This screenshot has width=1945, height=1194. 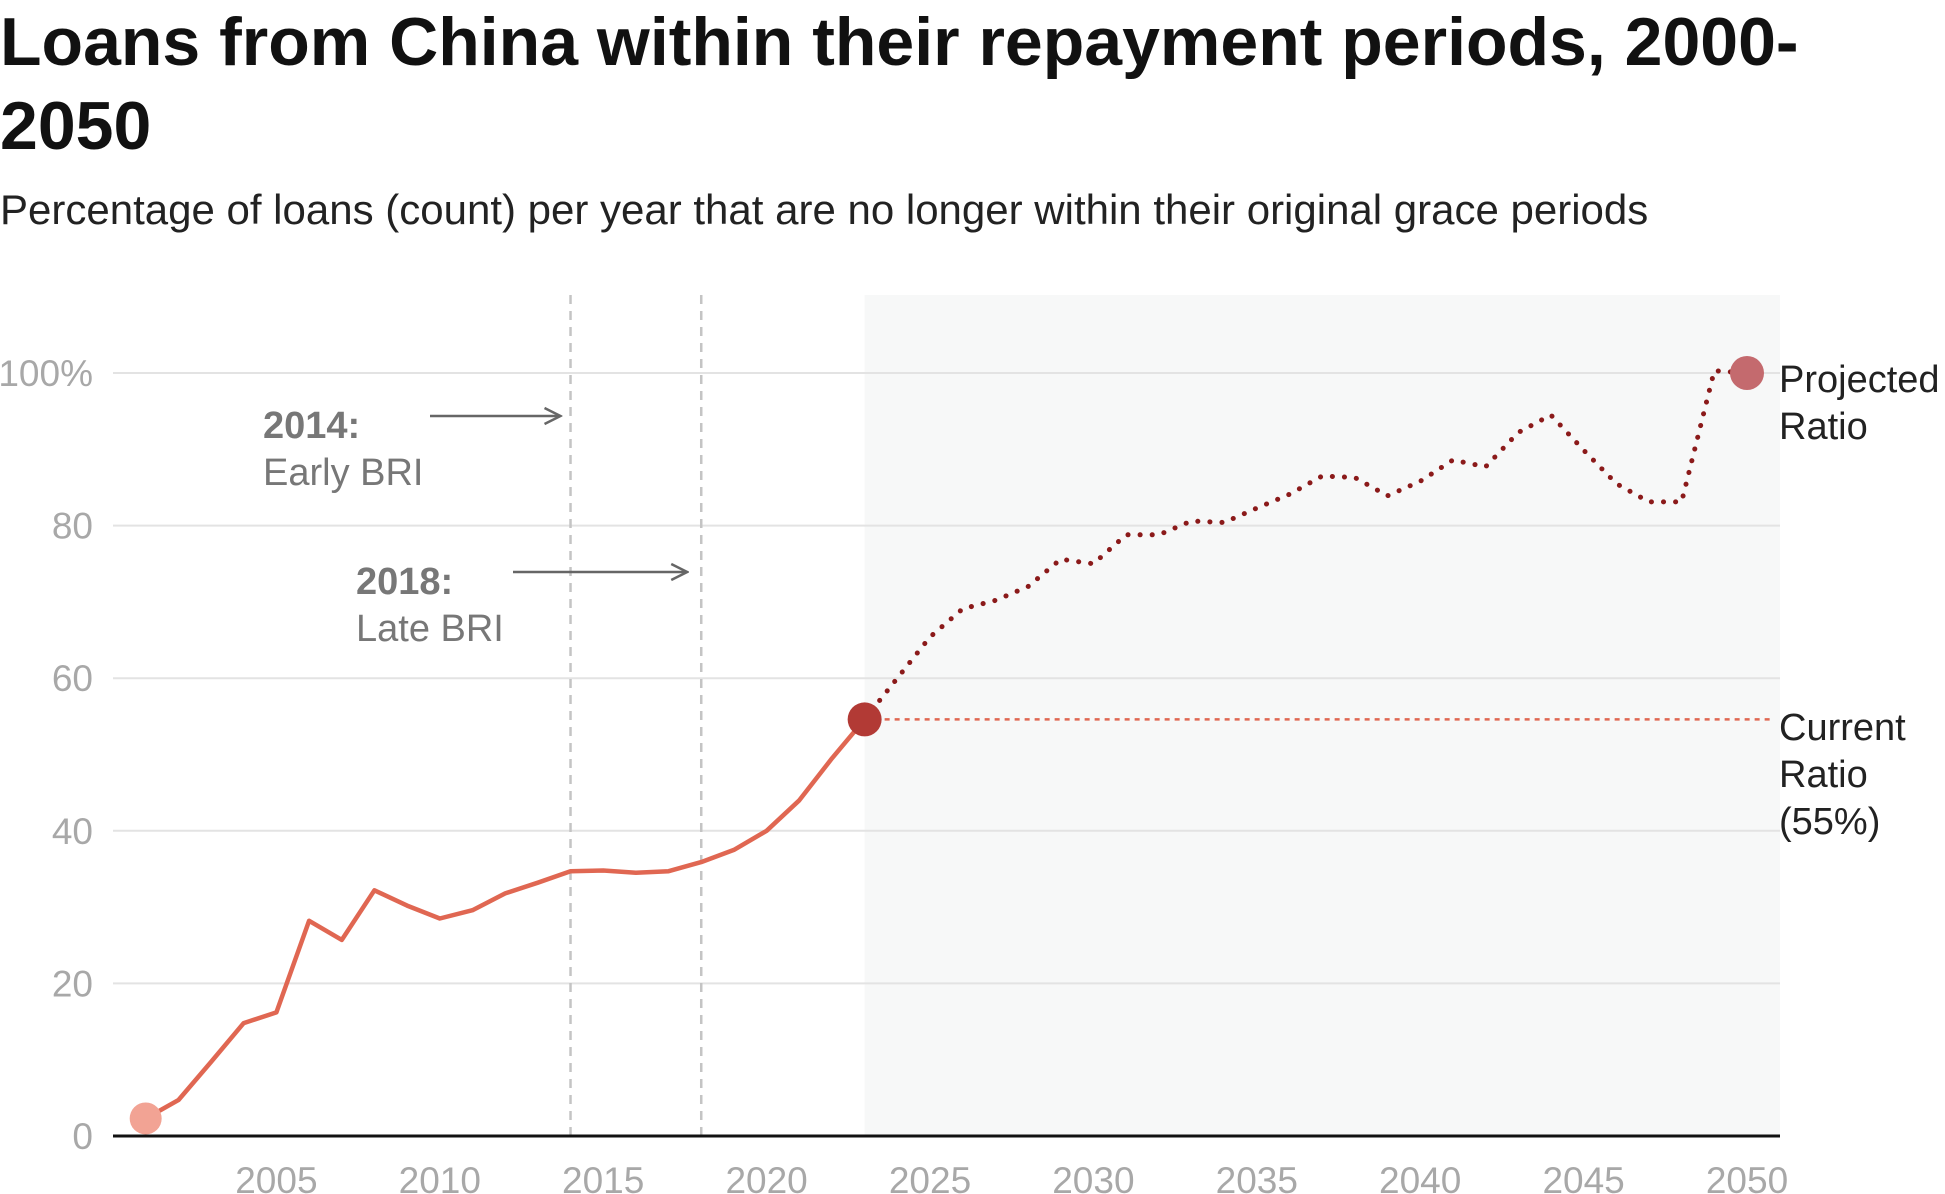 I want to click on annotation-year-value: 2018, so click(x=398, y=582).